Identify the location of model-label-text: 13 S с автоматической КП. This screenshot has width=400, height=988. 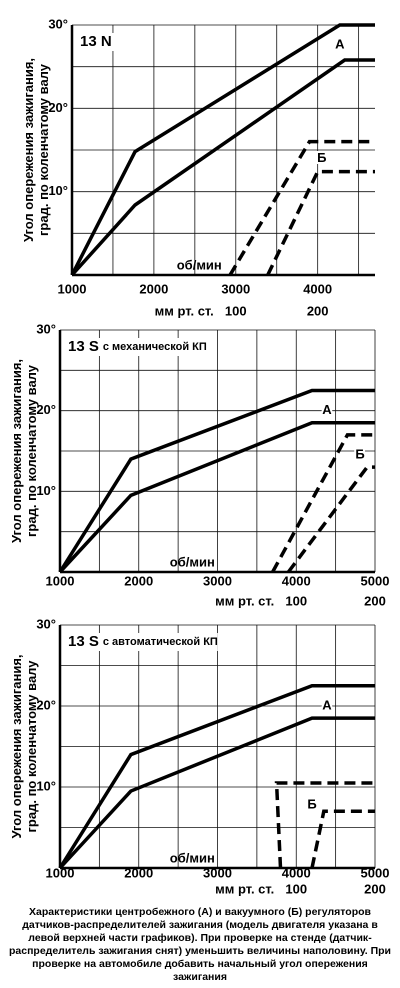
(143, 641).